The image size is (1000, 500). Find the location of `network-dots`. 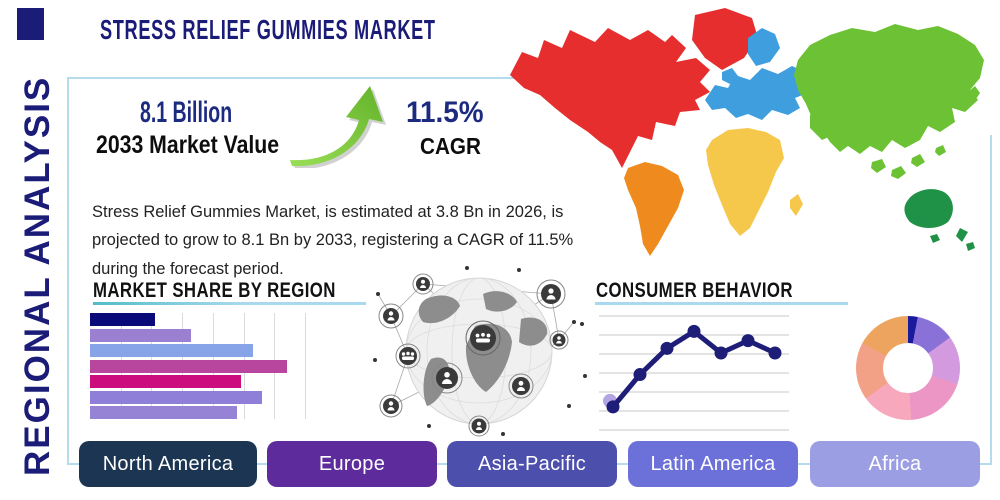

network-dots is located at coordinates (480, 351).